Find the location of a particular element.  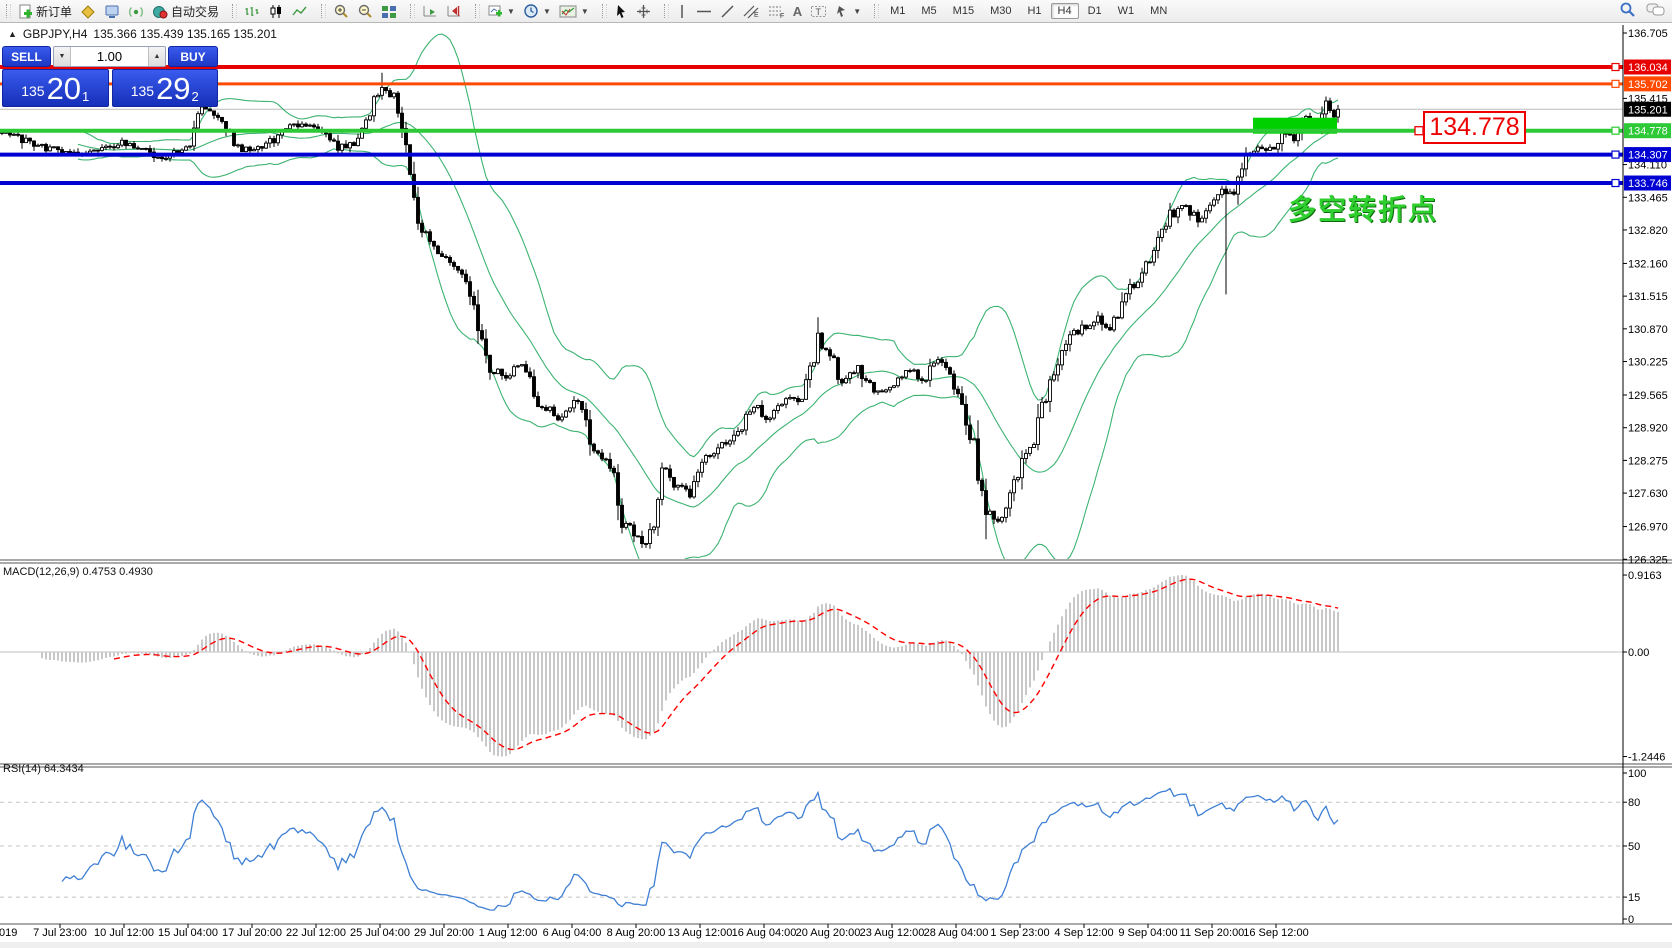

new-order-button: 新订单 is located at coordinates (45, 11).